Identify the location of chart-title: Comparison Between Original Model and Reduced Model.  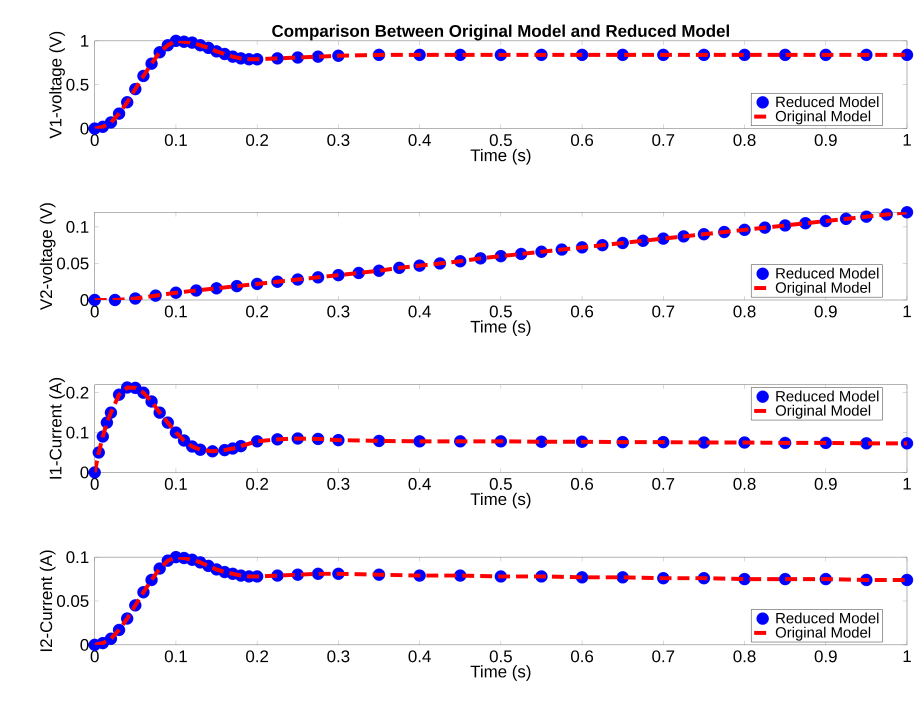
(500, 32).